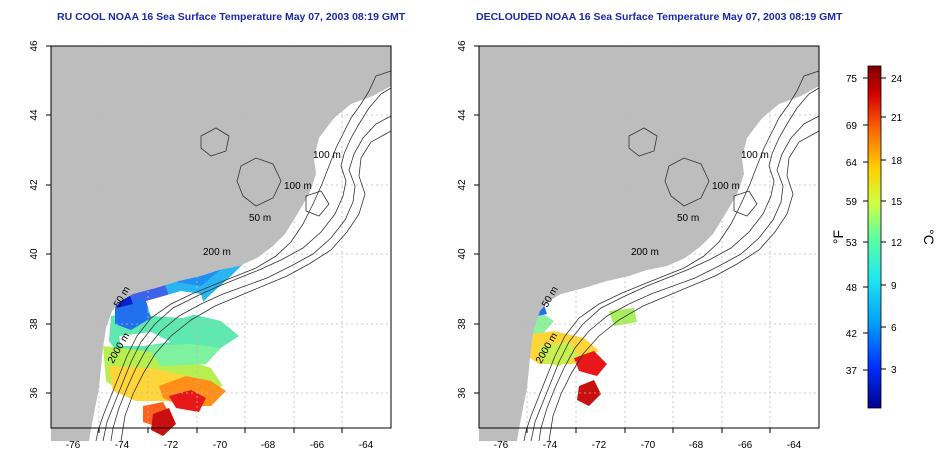 This screenshot has height=475, width=950. Describe the element at coordinates (838, 237) in the screenshot. I see `fahrenheit-axis-label: °F` at that location.